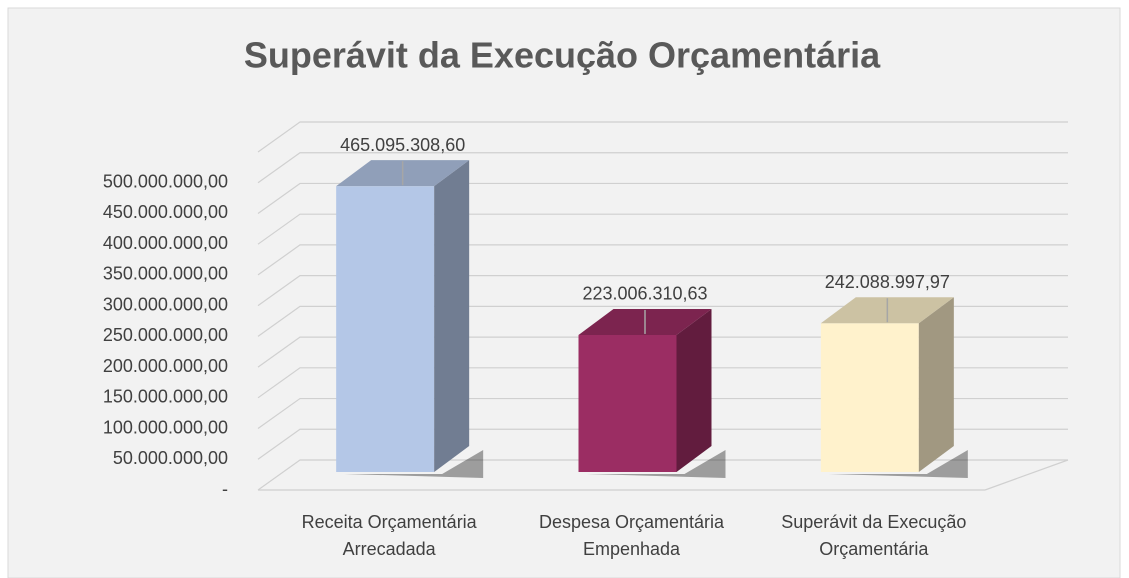 The height and width of the screenshot is (578, 1129). Describe the element at coordinates (873, 535) in the screenshot. I see `x-tick-label: Superávit da Execução Orçamentária` at that location.